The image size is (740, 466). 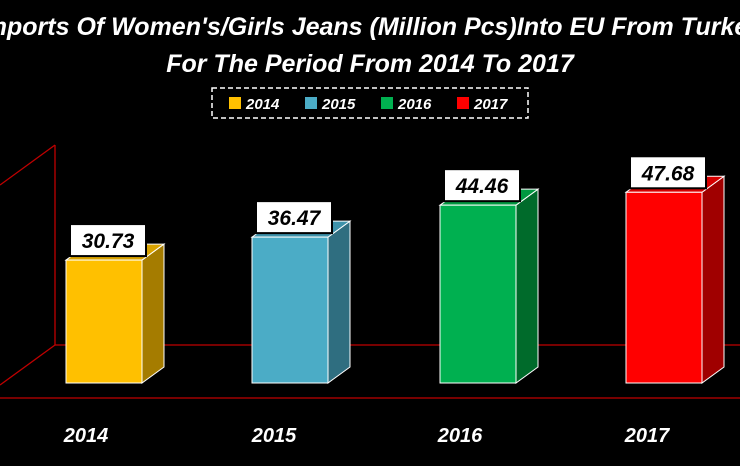 What do you see at coordinates (647, 436) in the screenshot?
I see `category-label-2017: 2017` at bounding box center [647, 436].